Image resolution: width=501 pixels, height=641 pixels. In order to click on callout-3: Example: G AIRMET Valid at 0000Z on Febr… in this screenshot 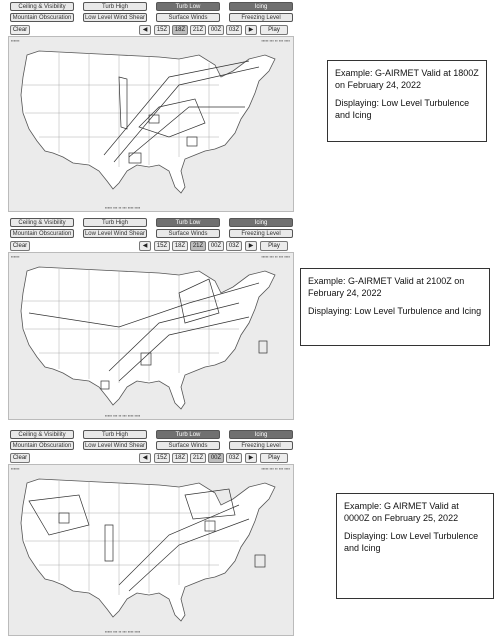, I will do `click(415, 546)`.